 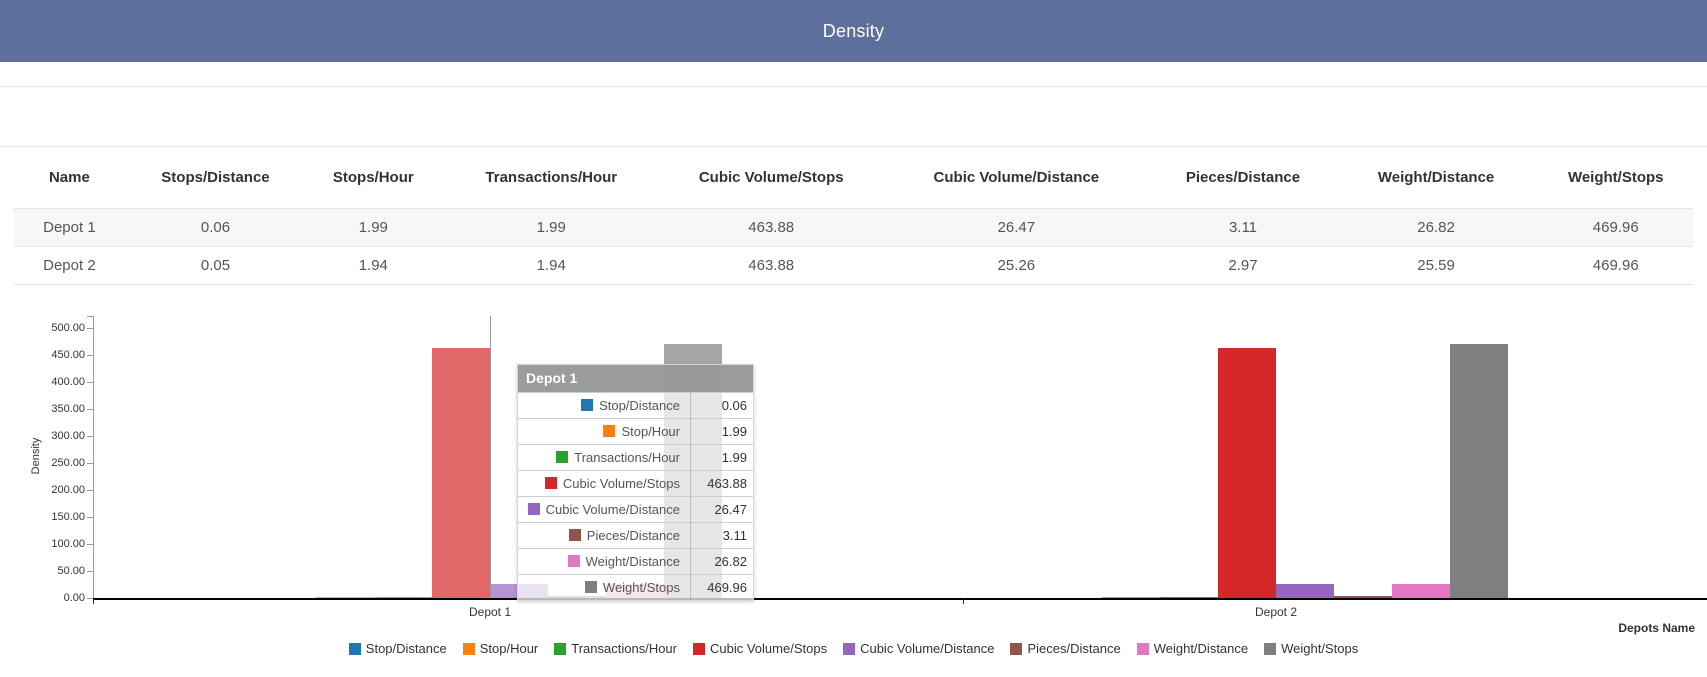 What do you see at coordinates (215, 228) in the screenshot?
I see `table-cell-stops-distance: 0.06` at bounding box center [215, 228].